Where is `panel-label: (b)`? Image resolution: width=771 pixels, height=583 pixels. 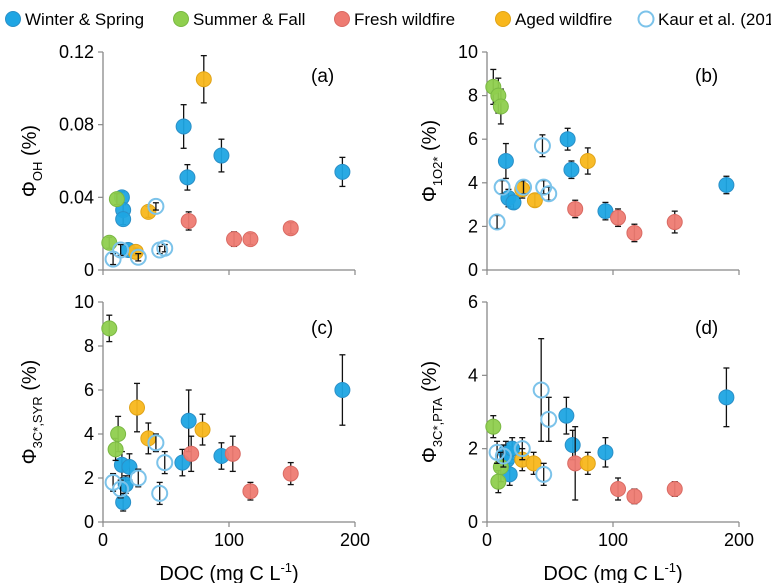 panel-label: (b) is located at coordinates (706, 76).